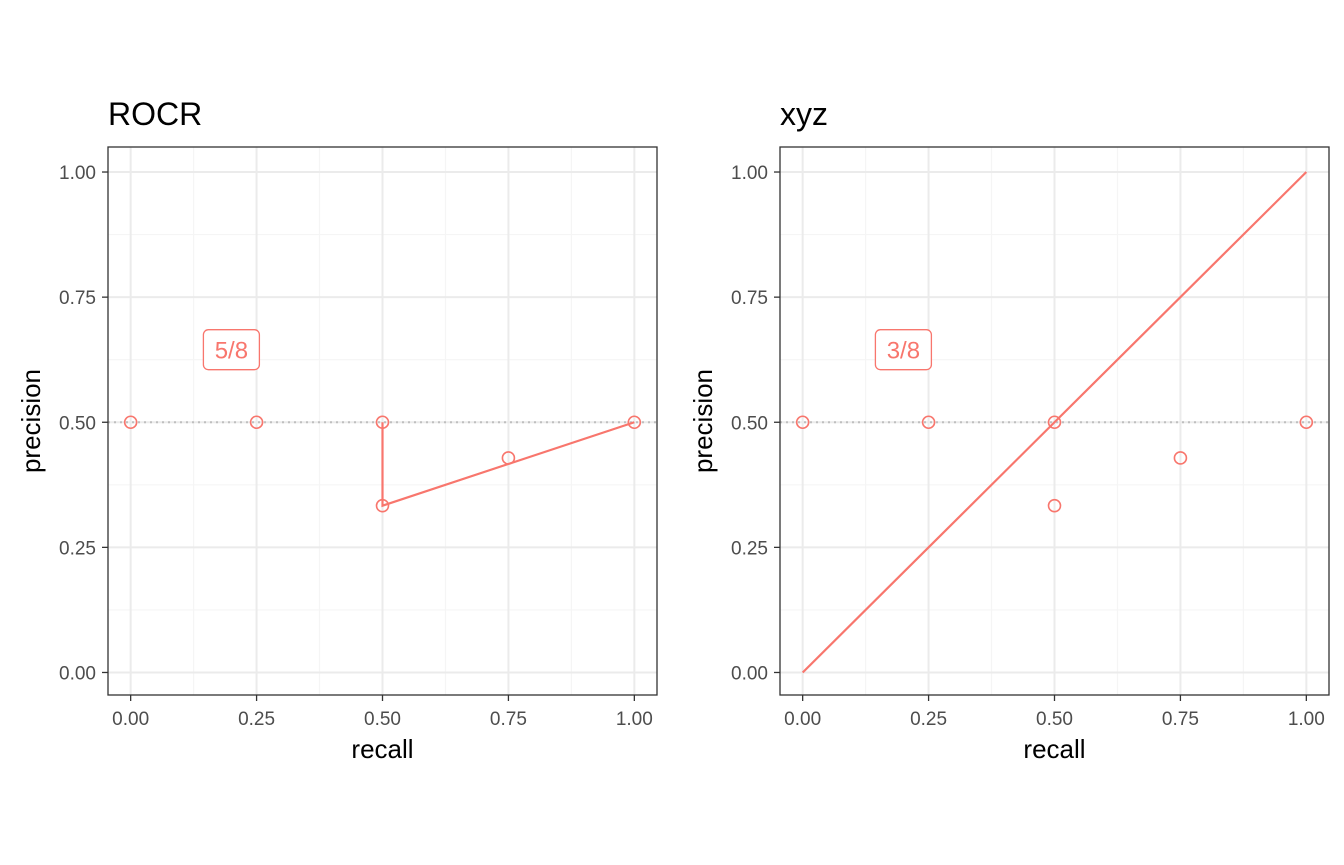 This screenshot has width=1344, height=865. What do you see at coordinates (804, 114) in the screenshot?
I see `panel-title: xyz` at bounding box center [804, 114].